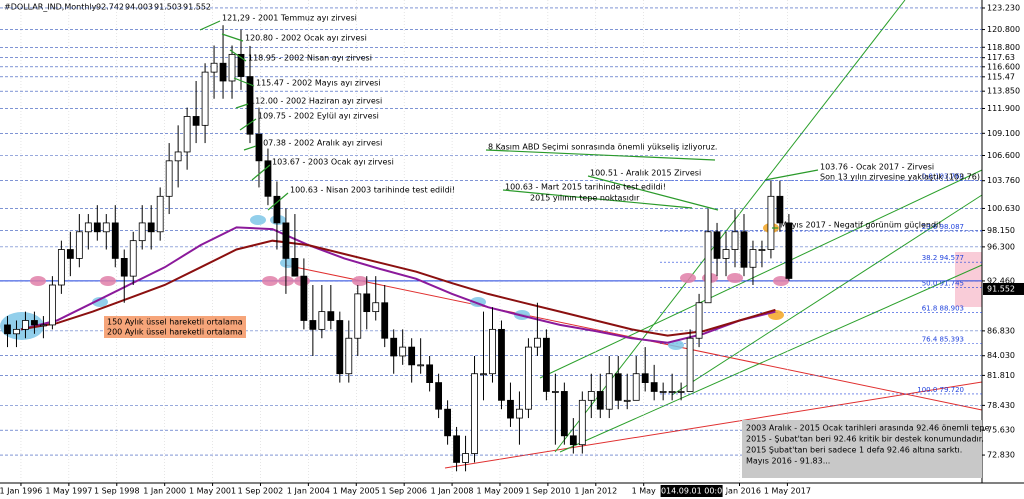  Describe the element at coordinates (861, 225) in the screenshot. I see `annotation: Mayıs 2017 - Negatif görünüm güçlendi!` at that location.